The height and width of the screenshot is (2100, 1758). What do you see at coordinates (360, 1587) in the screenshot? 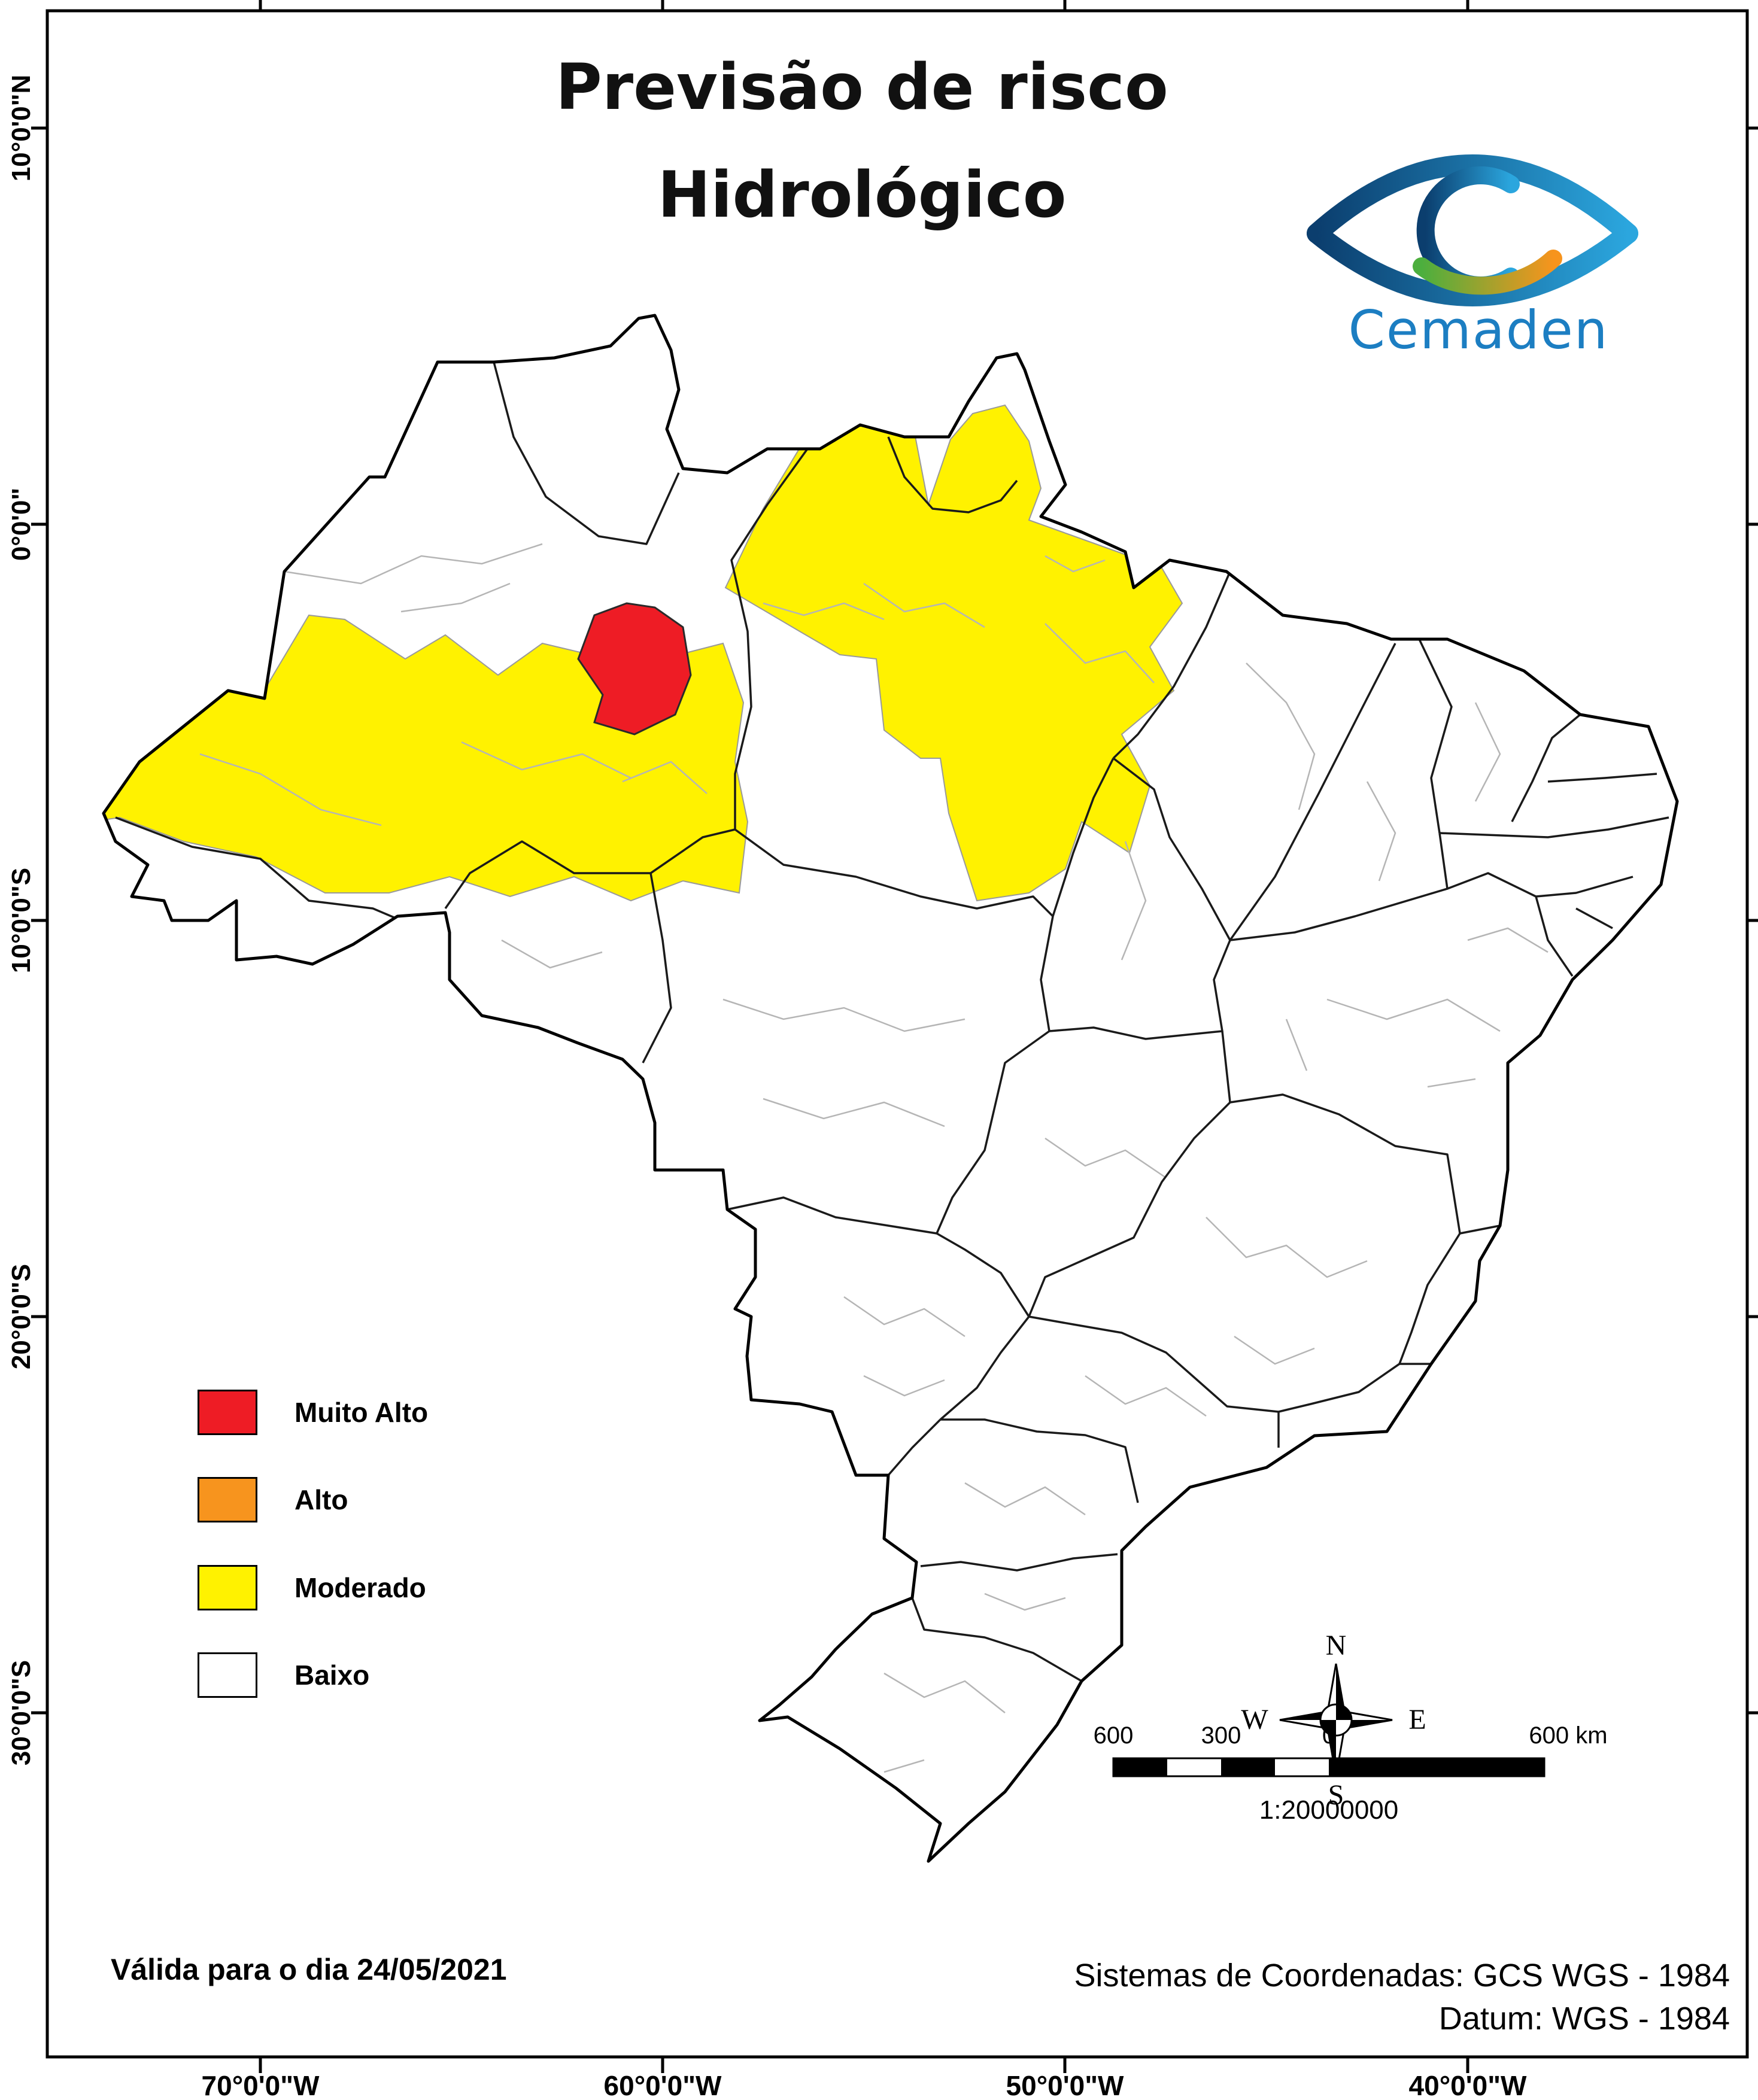
I see `legend-label-moderado: Moderado` at bounding box center [360, 1587].